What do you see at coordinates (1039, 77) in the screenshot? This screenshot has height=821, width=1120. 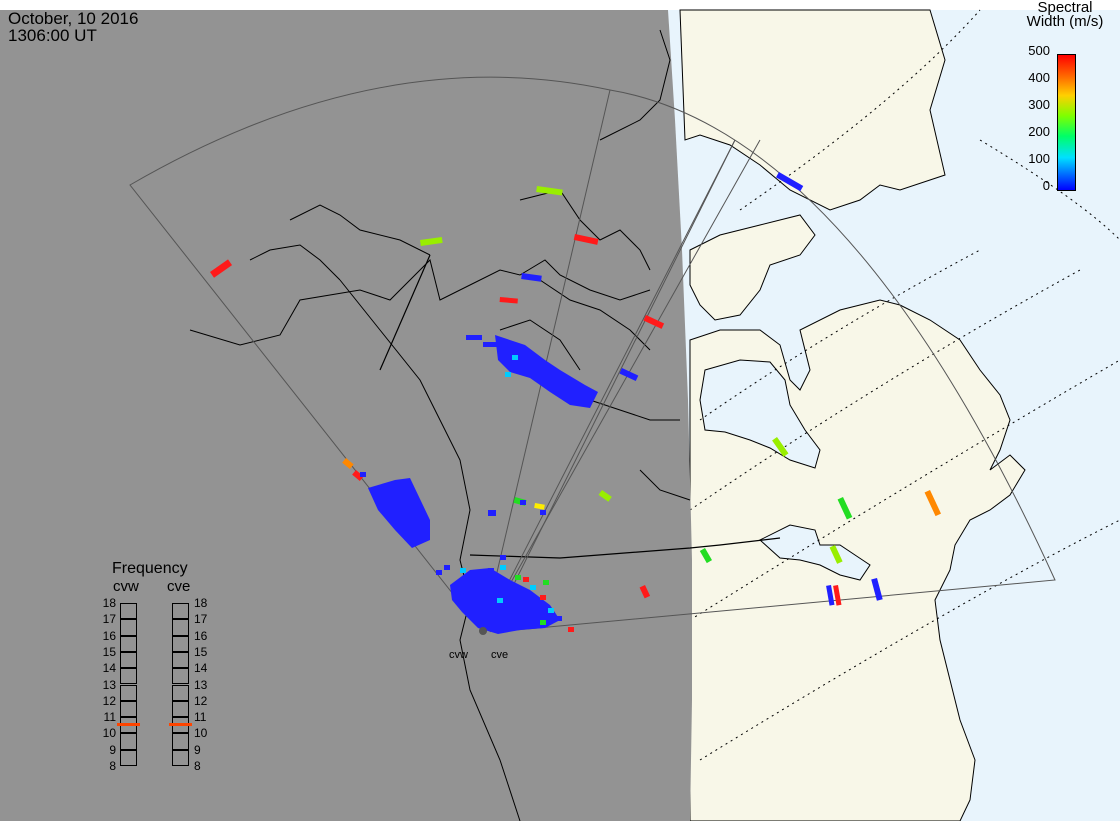 I see `colorbar-tick: 400` at bounding box center [1039, 77].